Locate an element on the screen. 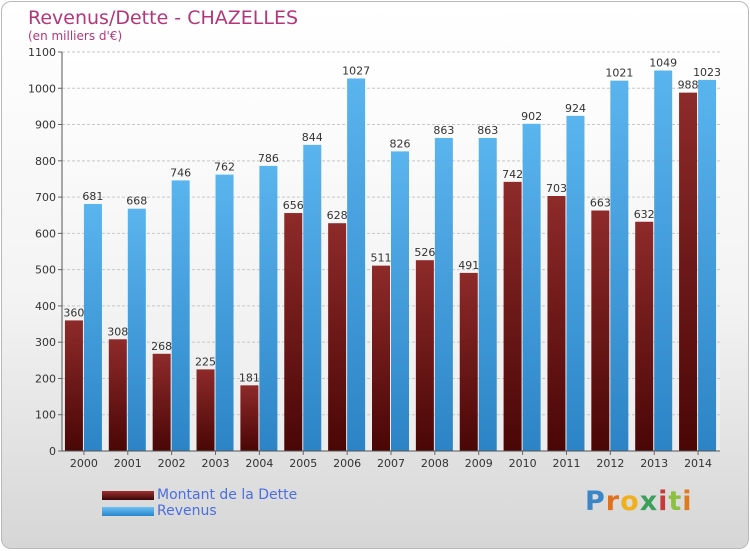 The image size is (750, 551). x-tick-label: 2003 is located at coordinates (216, 463).